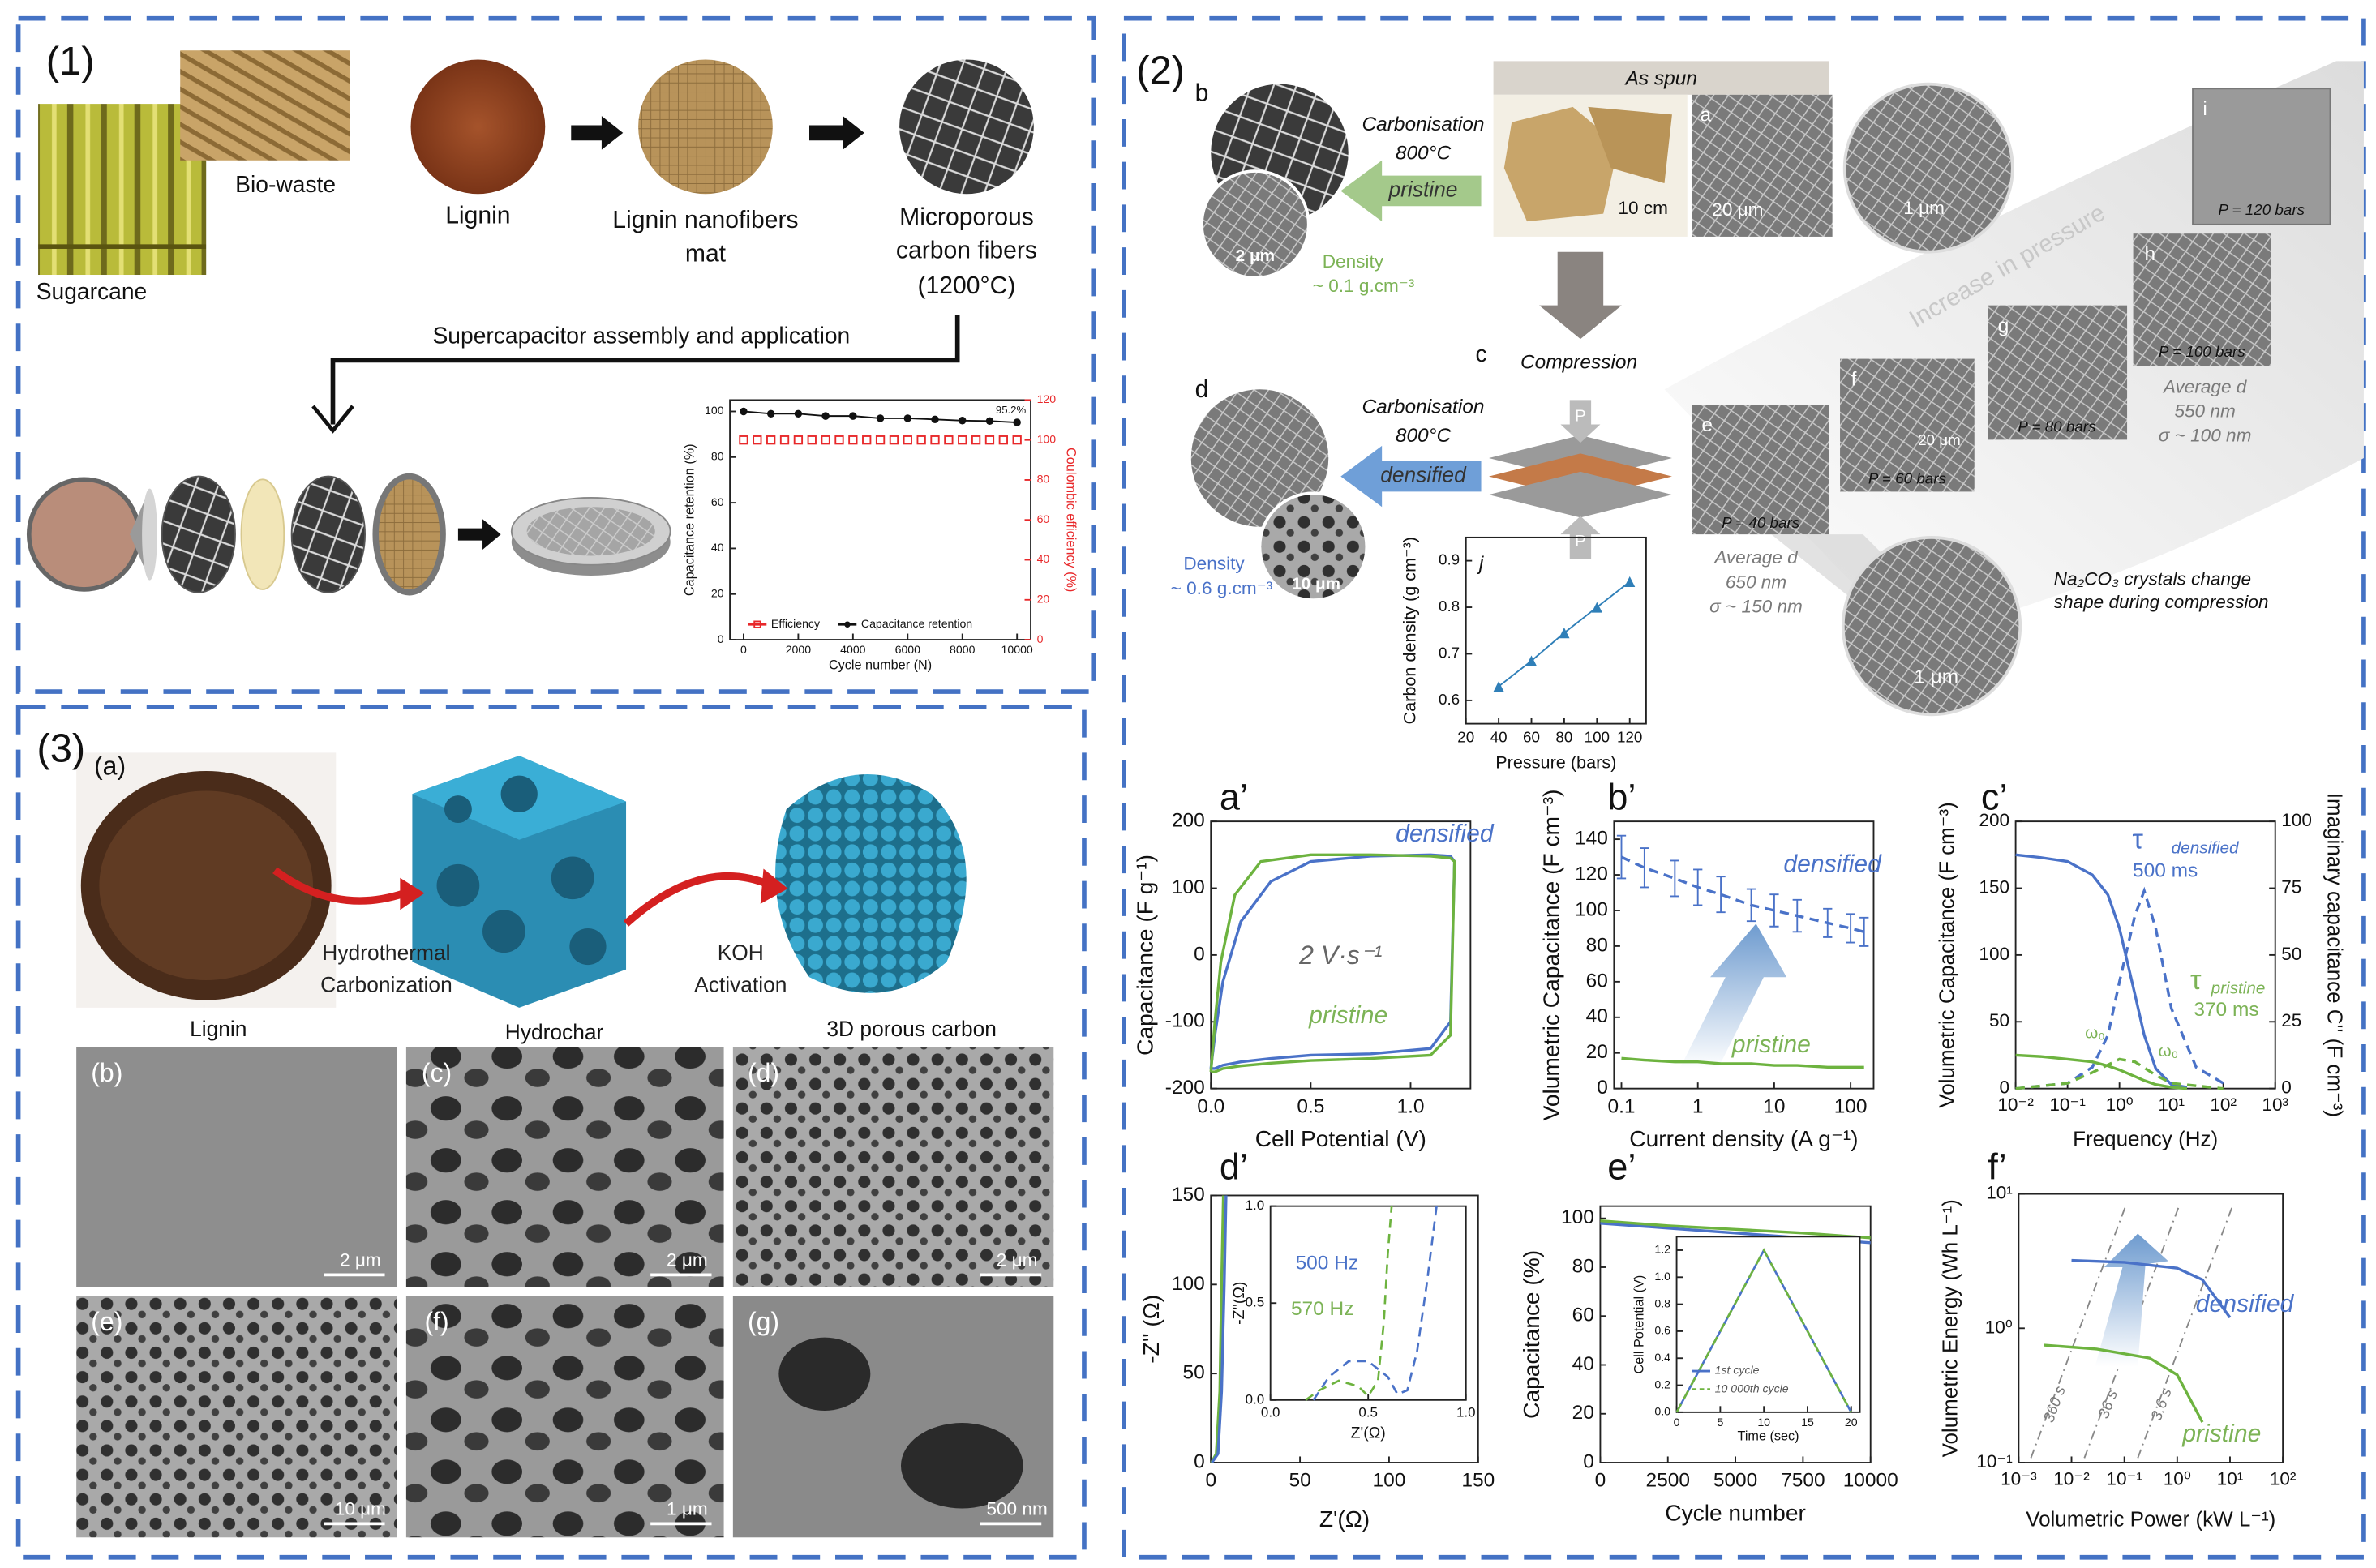 The height and width of the screenshot is (1568, 2376). I want to click on x-tick-label: 15, so click(1808, 1422).